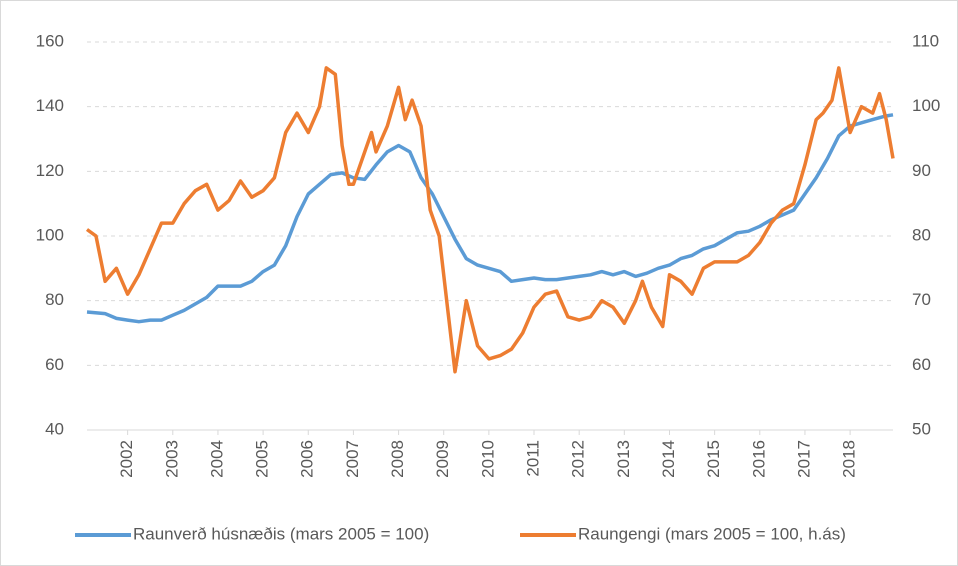 This screenshot has width=958, height=566. I want to click on x-tick-label: 2003, so click(171, 459).